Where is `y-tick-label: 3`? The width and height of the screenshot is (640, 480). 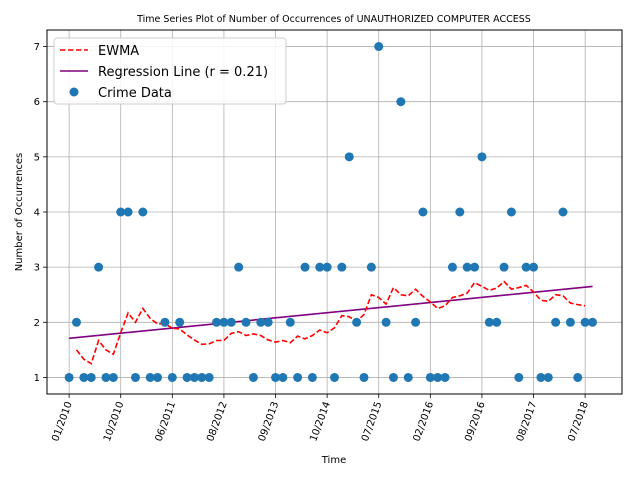 y-tick-label: 3 is located at coordinates (37, 268).